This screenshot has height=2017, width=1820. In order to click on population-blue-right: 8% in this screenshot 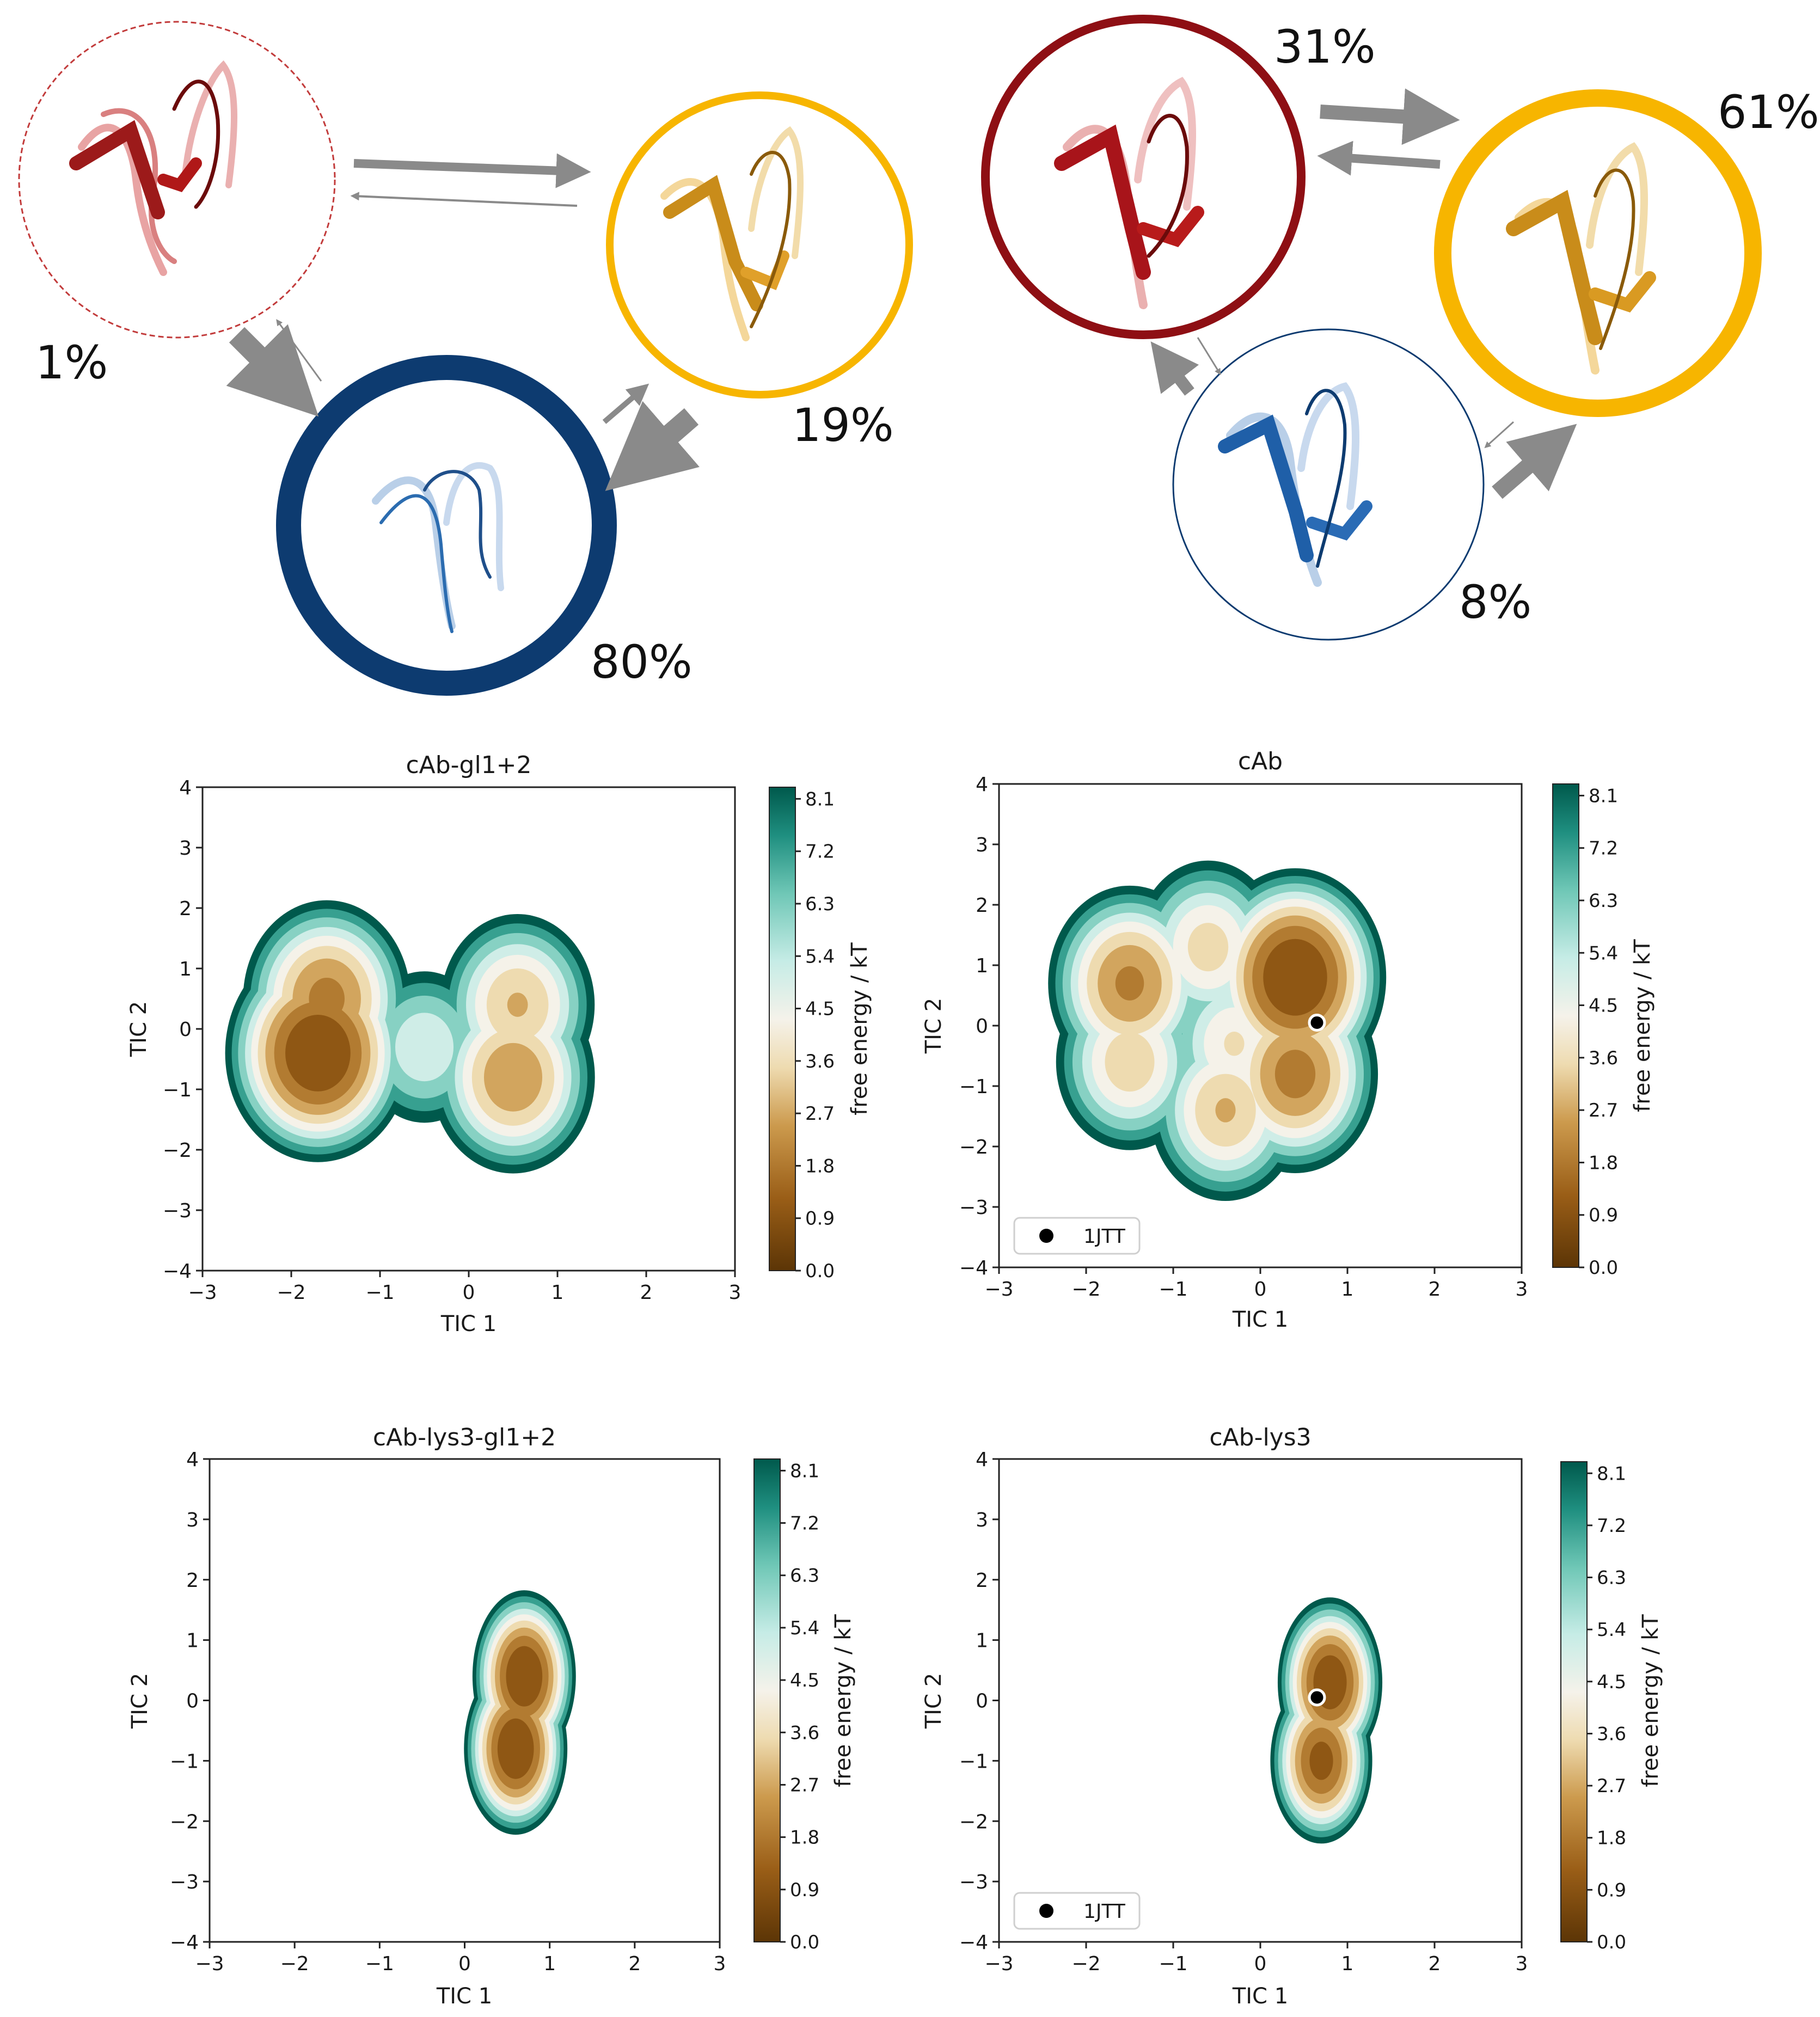, I will do `click(1495, 602)`.